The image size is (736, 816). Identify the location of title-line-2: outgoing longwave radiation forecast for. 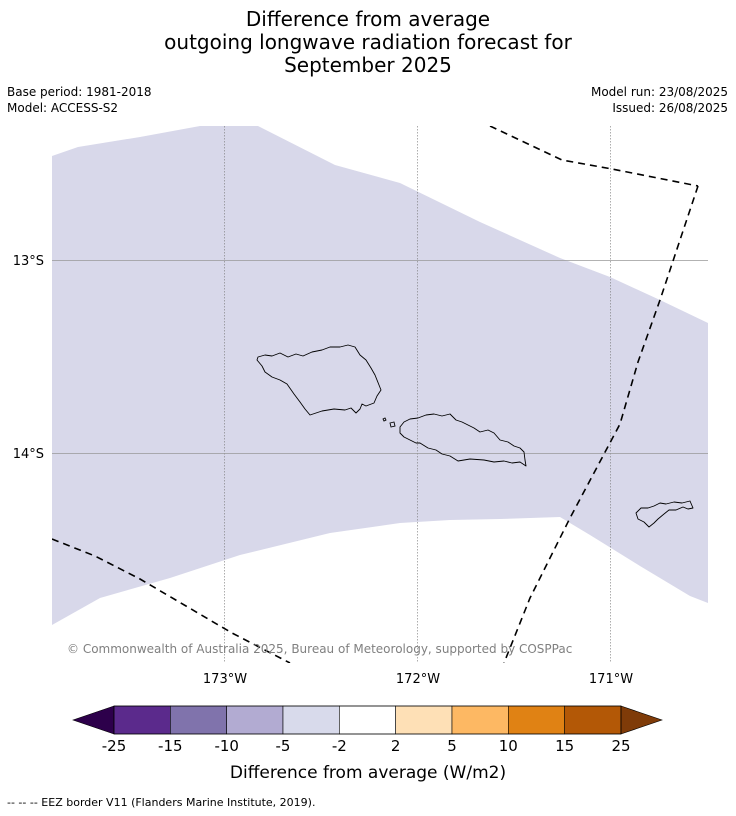
(368, 42).